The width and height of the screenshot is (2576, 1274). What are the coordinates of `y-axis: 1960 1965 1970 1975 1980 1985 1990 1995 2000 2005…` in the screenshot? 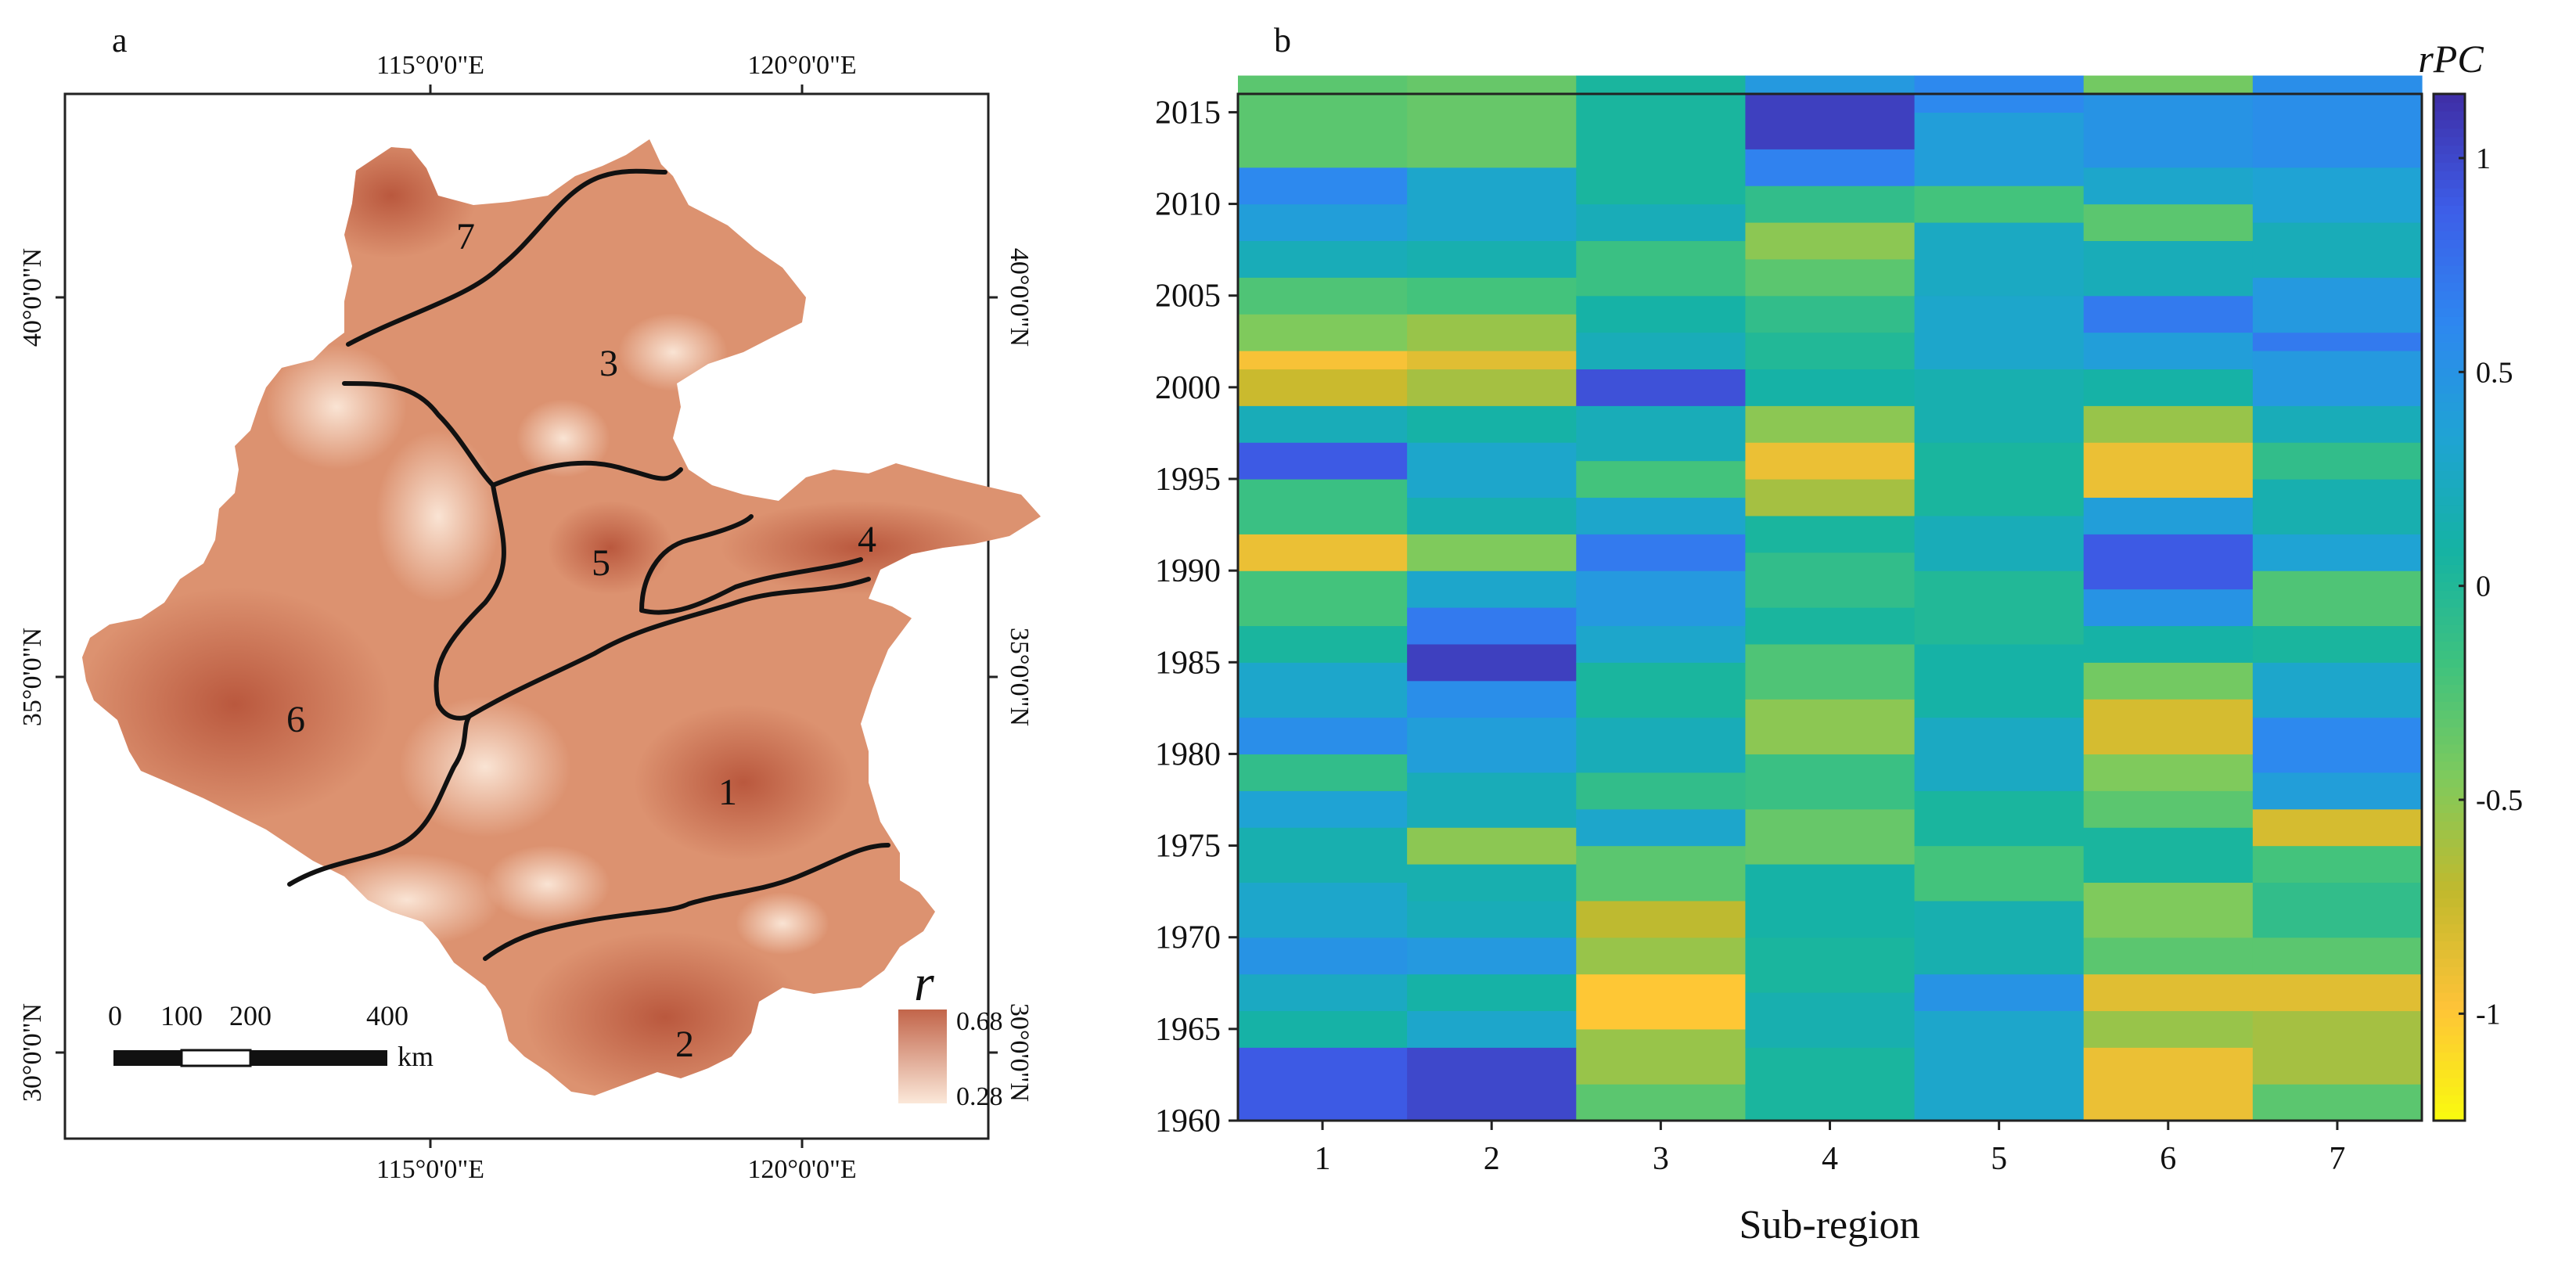 It's located at (1197, 617).